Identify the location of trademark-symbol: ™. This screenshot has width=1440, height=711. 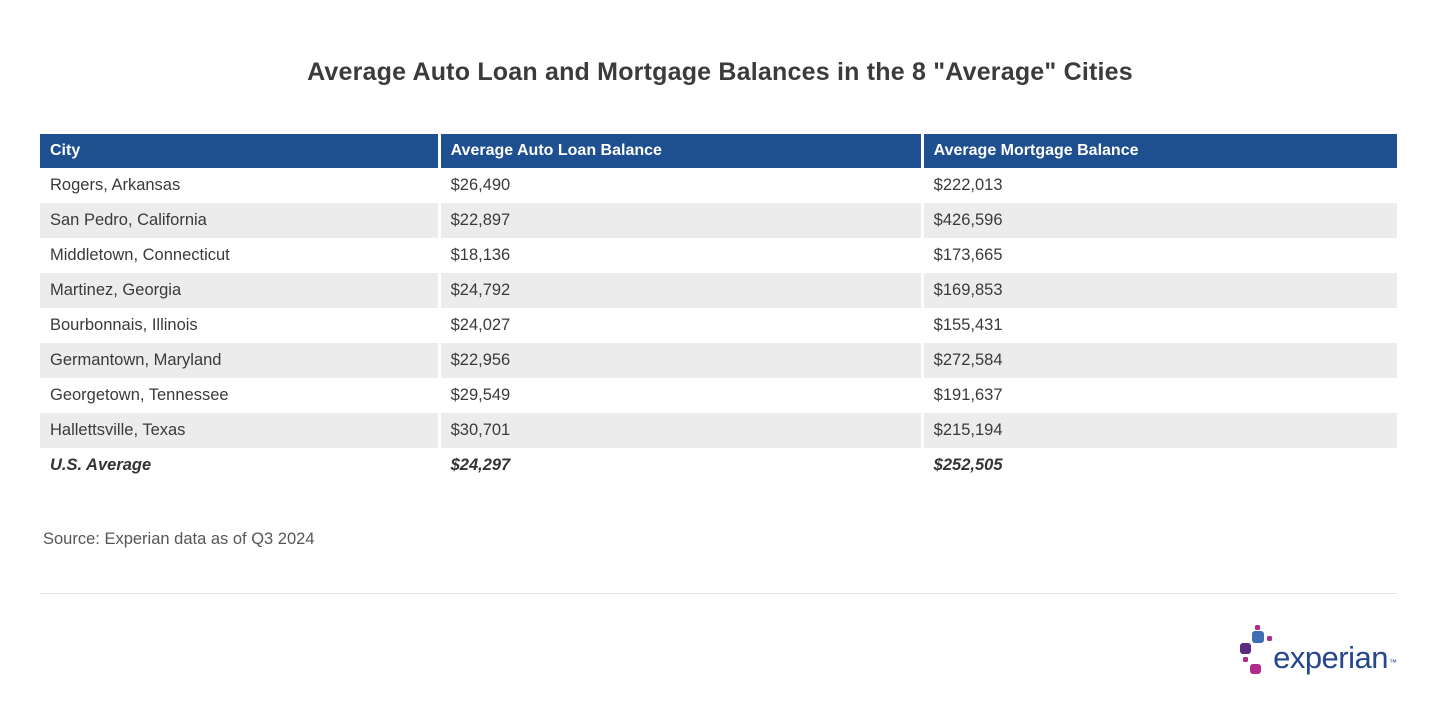
(1393, 662).